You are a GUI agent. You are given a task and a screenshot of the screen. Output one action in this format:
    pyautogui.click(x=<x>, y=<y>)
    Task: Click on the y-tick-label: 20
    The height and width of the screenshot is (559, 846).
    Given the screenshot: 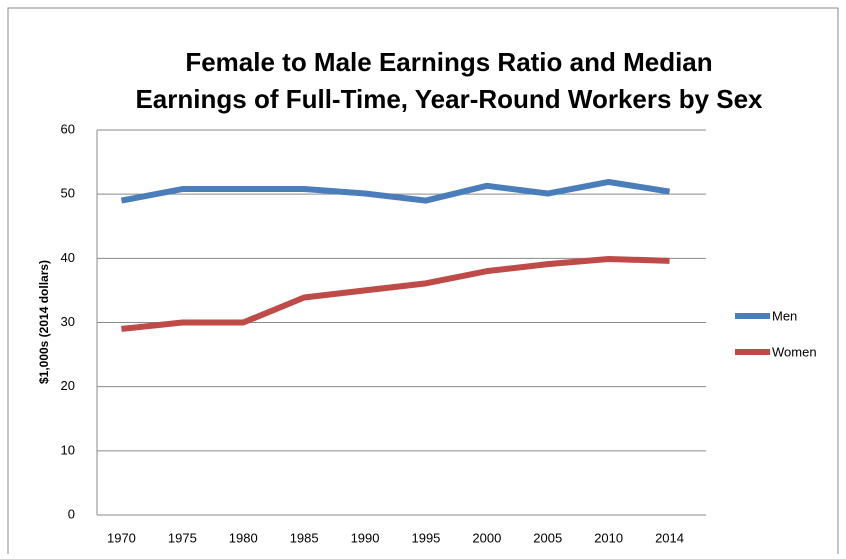 What is the action you would take?
    pyautogui.click(x=68, y=385)
    